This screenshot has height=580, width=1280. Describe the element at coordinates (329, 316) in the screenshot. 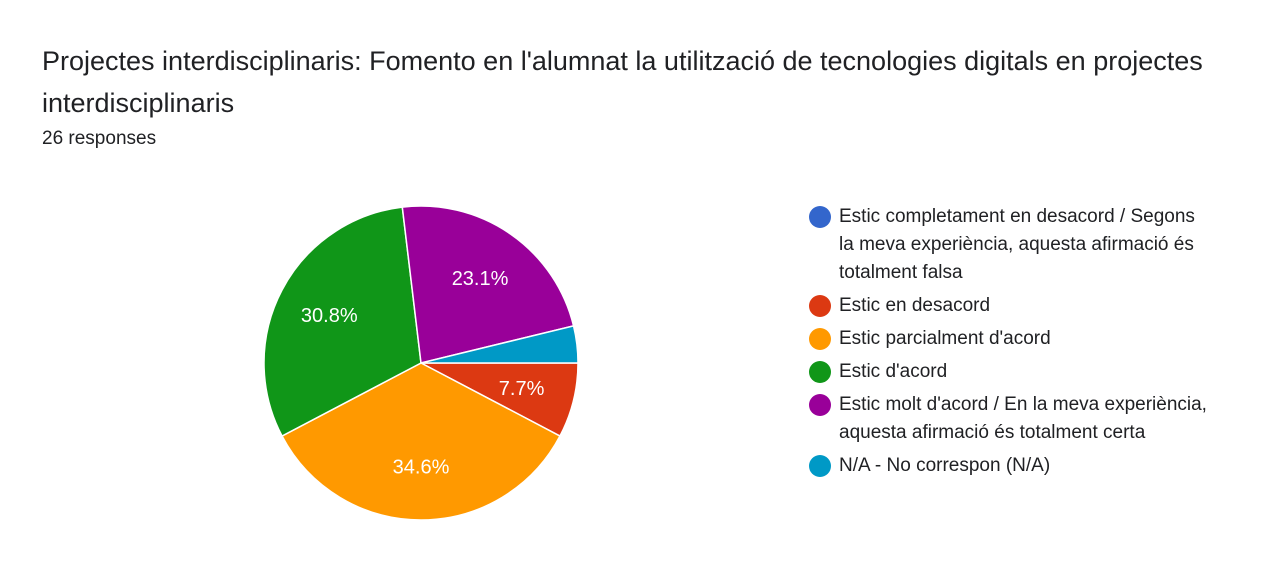

I see `slice-label-3: 30.8%` at that location.